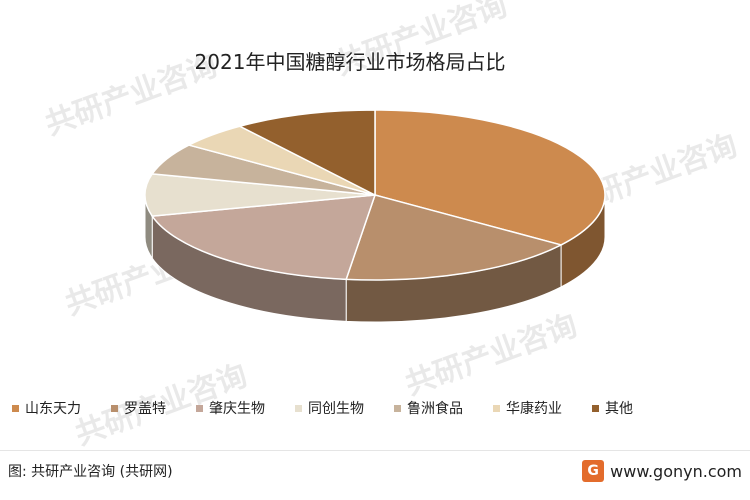 The width and height of the screenshot is (750, 500). Describe the element at coordinates (490, 177) in the screenshot. I see `pie-slice-山东天力` at that location.